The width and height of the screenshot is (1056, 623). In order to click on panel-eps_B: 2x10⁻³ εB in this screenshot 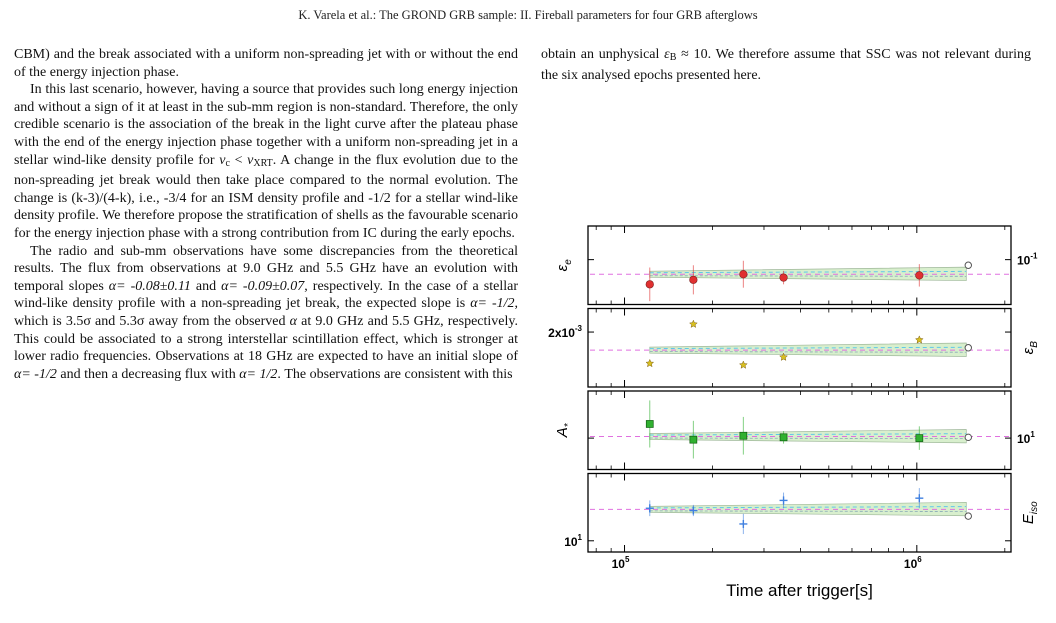, I will do `click(794, 347)`.